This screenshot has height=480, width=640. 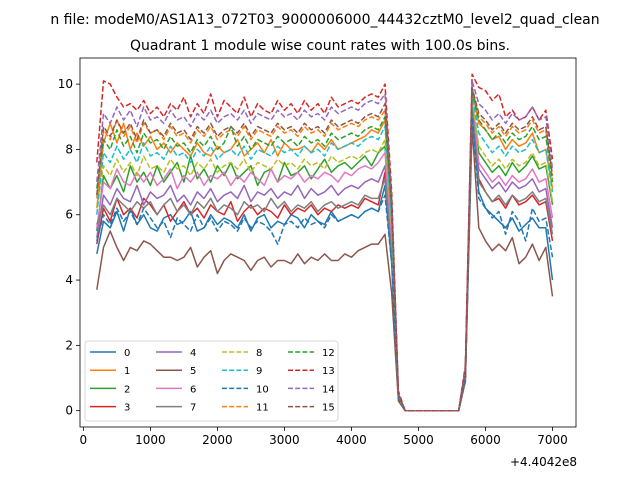 What do you see at coordinates (328, 389) in the screenshot?
I see `legend-label: 14` at bounding box center [328, 389].